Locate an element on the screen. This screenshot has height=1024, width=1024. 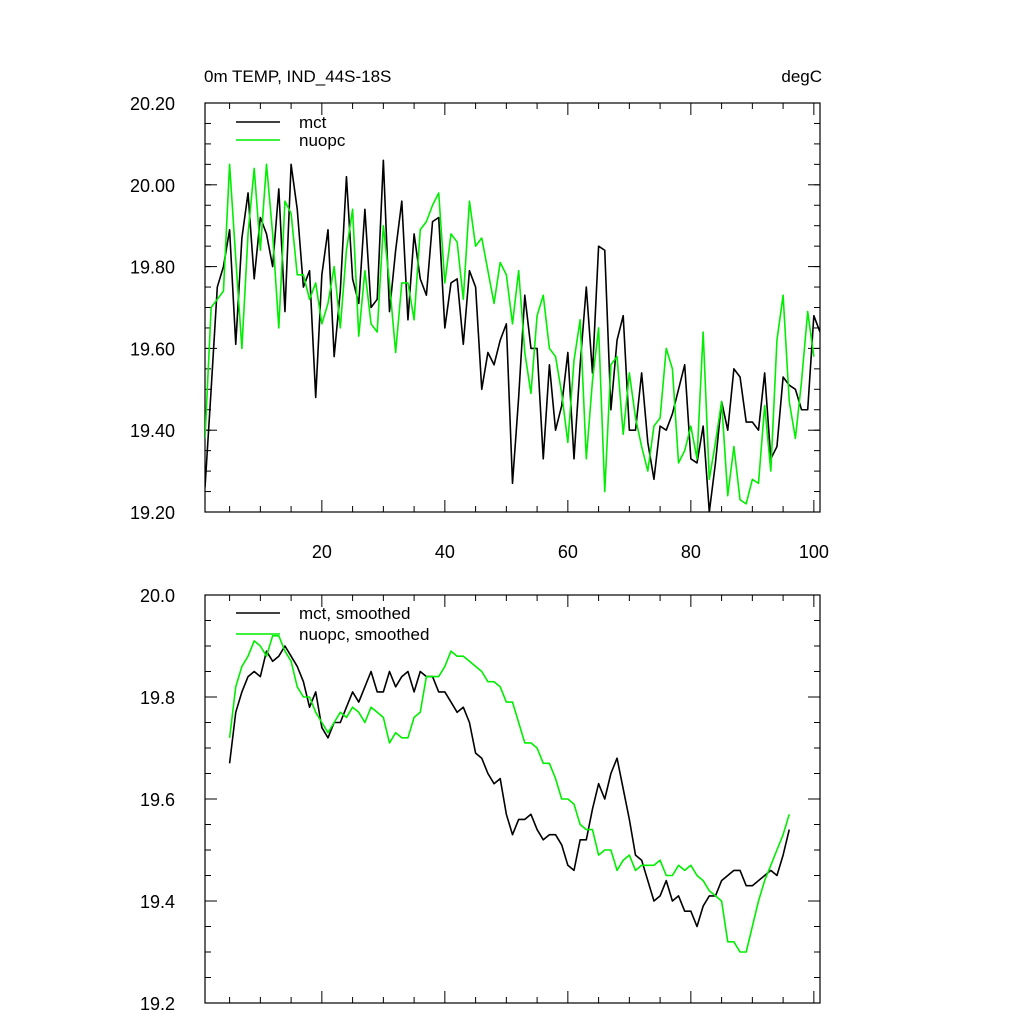
x-tick-label: 40 is located at coordinates (445, 552).